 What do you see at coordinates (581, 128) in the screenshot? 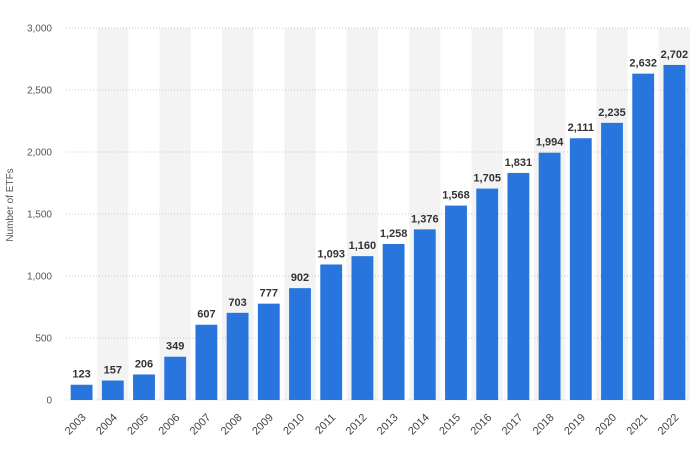
I see `bar-value-label: 2,111` at bounding box center [581, 128].